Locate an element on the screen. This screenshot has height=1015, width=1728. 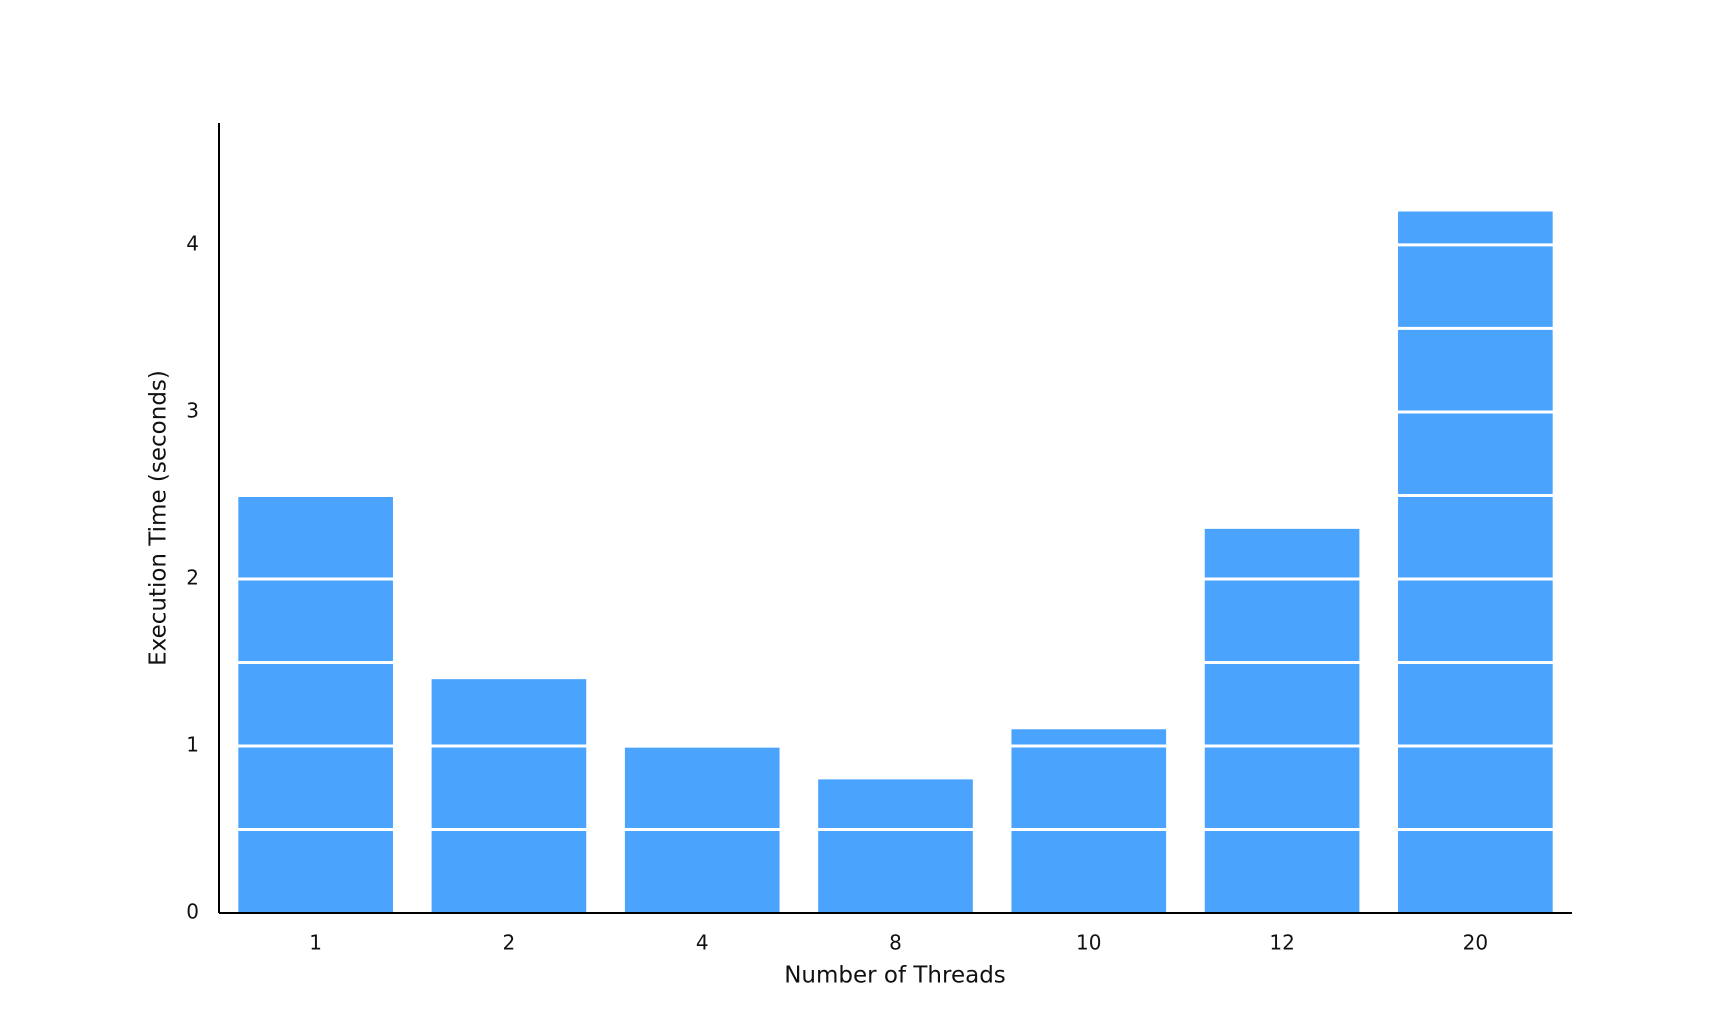
y-tick-label: 3 is located at coordinates (192, 410).